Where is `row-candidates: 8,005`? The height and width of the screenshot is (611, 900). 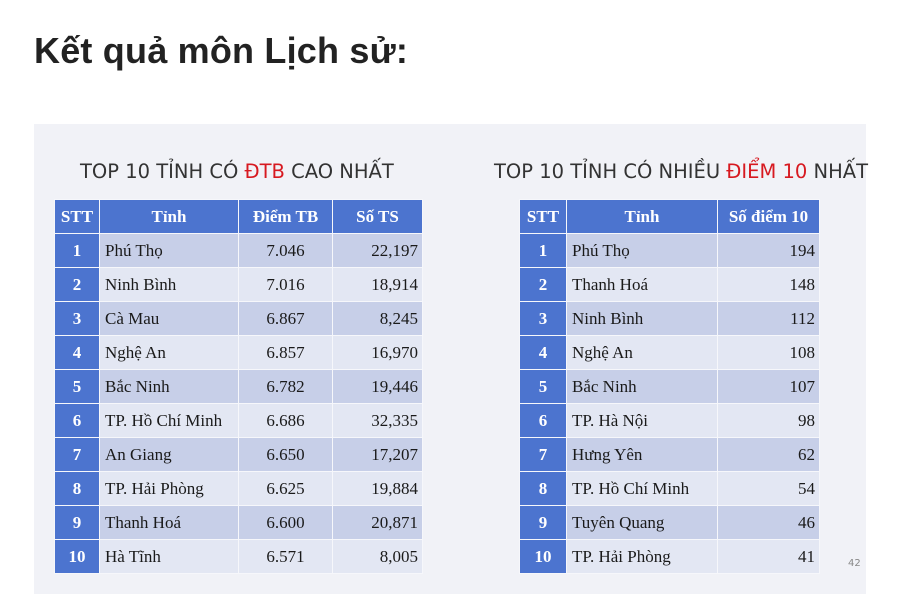
row-candidates: 8,005 is located at coordinates (377, 556).